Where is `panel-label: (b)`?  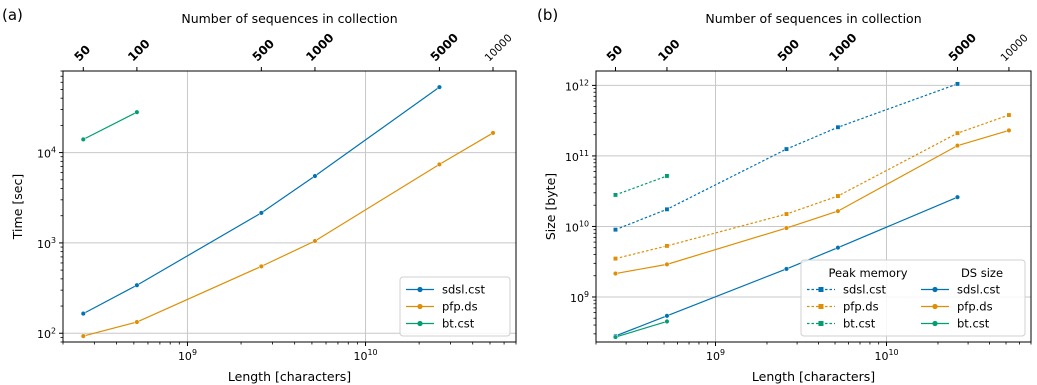
panel-label: (b) is located at coordinates (547, 15).